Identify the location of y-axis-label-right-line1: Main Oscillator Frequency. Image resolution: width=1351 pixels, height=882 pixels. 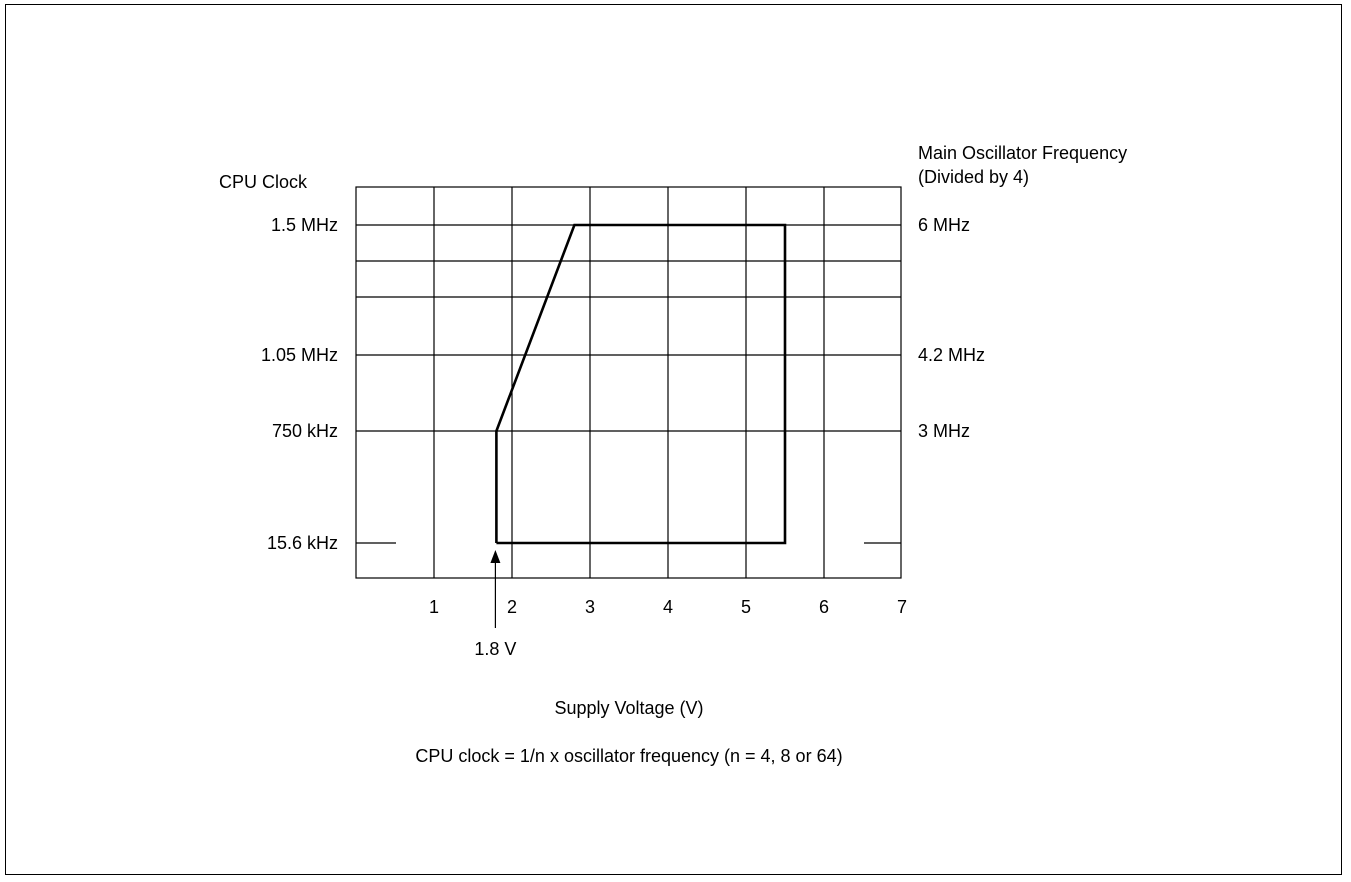
(1022, 153).